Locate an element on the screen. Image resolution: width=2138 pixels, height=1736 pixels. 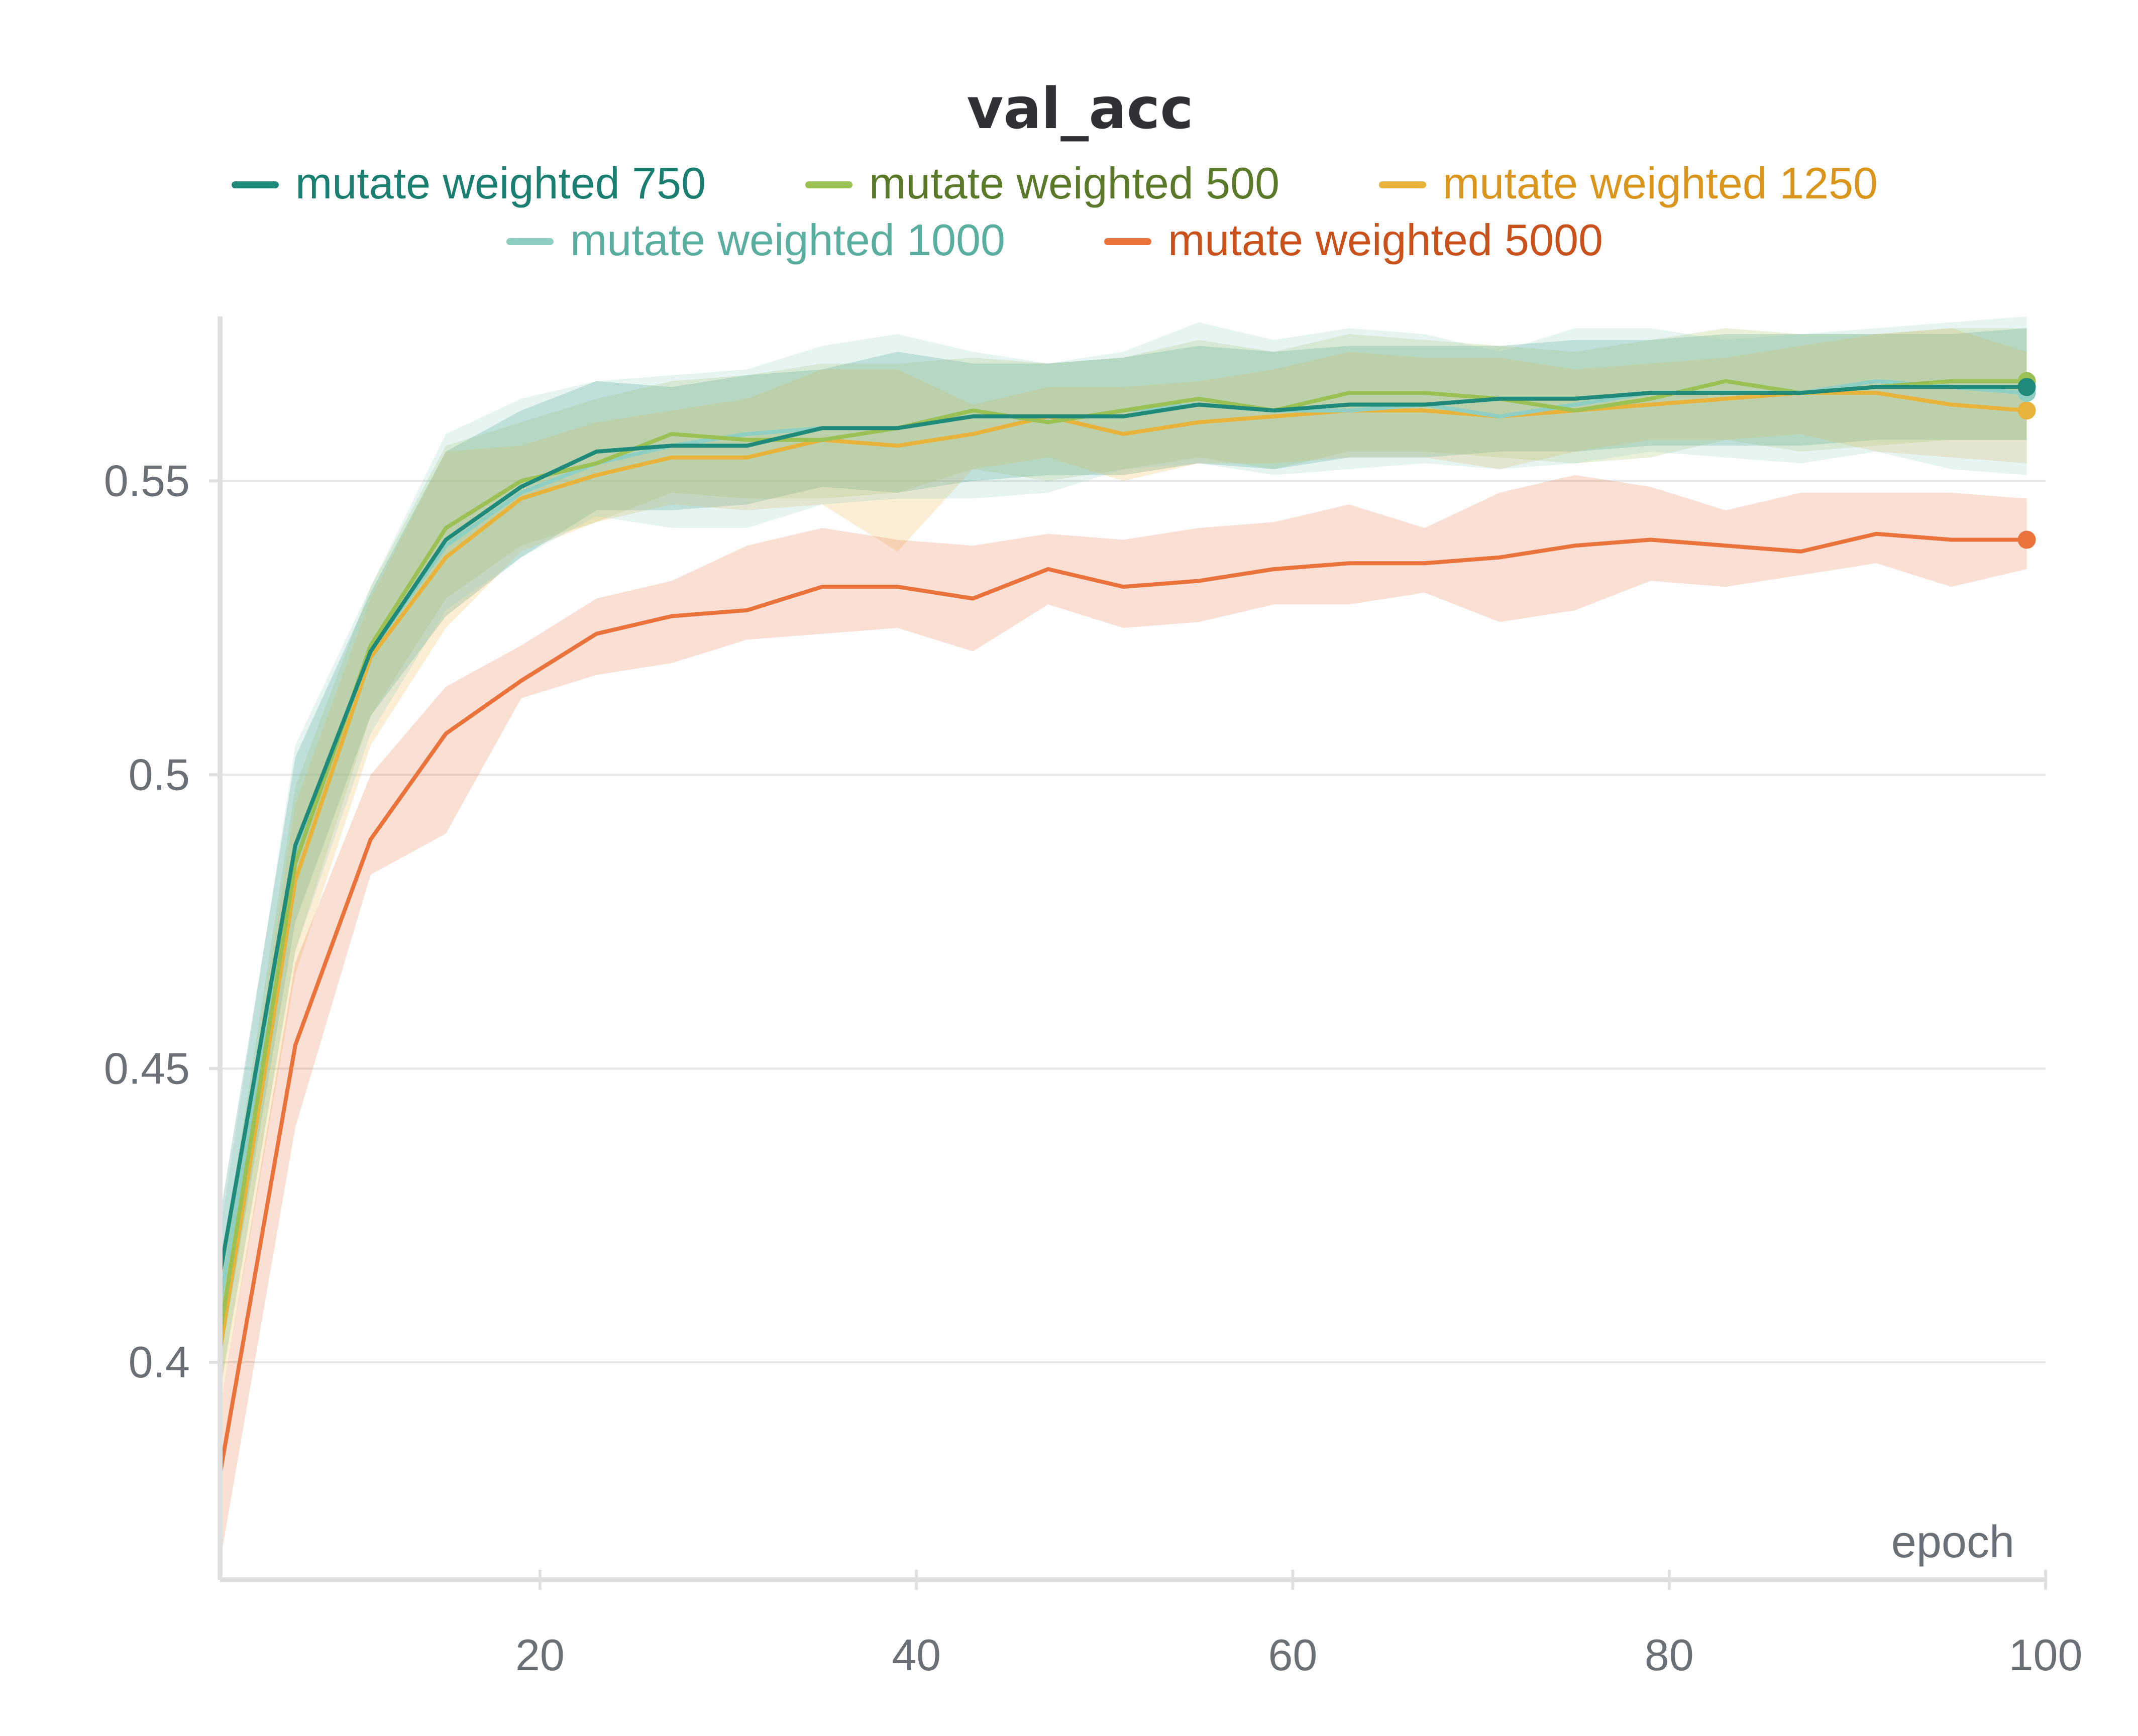
y-tick-label: 0.4 is located at coordinates (160, 1362).